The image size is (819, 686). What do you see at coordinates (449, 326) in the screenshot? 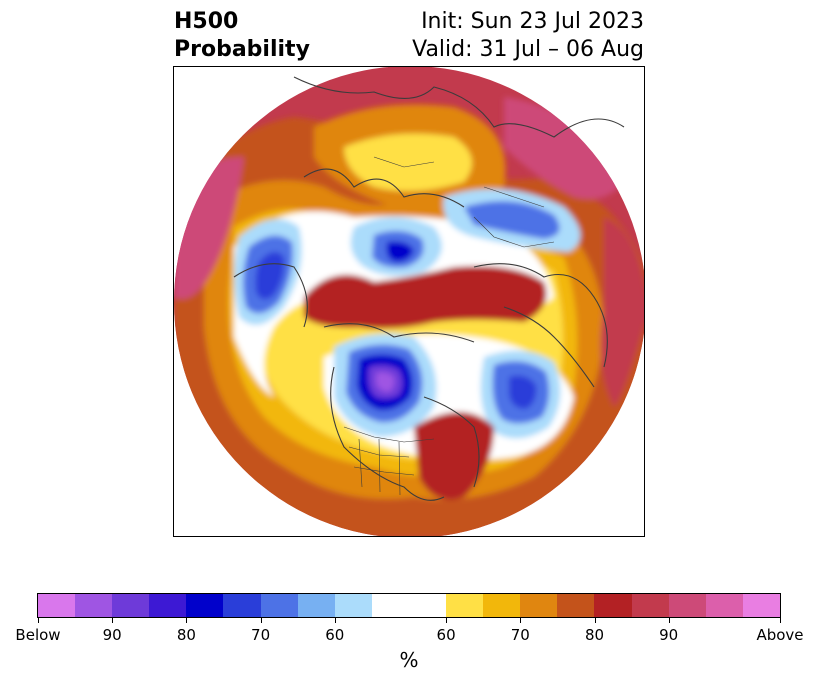
I see `political-borders` at bounding box center [449, 326].